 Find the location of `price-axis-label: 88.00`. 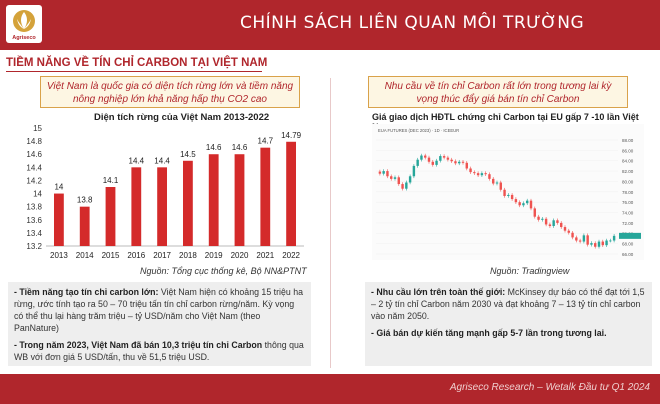

price-axis-label: 88.00 is located at coordinates (628, 140).